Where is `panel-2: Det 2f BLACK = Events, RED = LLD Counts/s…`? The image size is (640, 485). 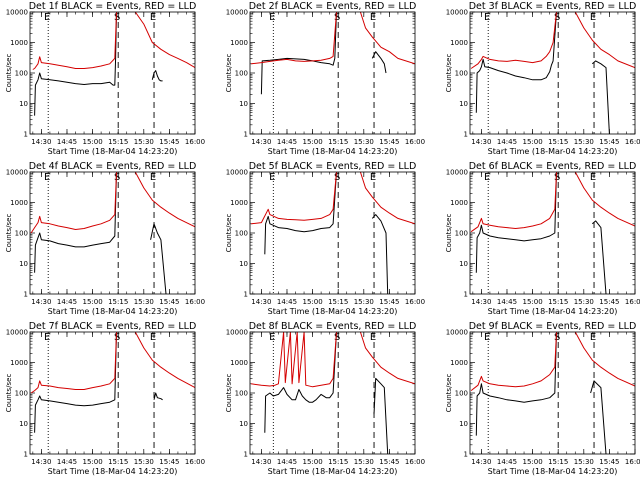
panel-2: Det 2f BLACK = Events, RED = LLD Counts/s… is located at coordinates (325, 78).